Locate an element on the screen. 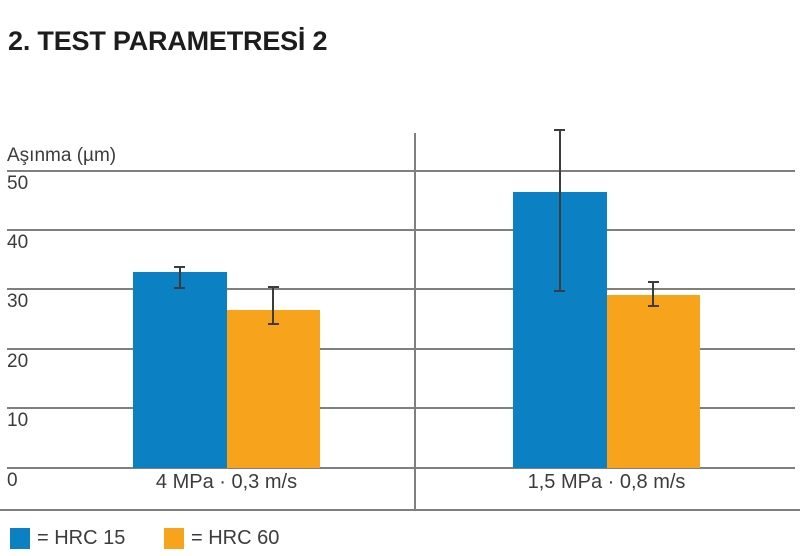  legend-label-hrc15: = HRC 15 is located at coordinates (81, 538).